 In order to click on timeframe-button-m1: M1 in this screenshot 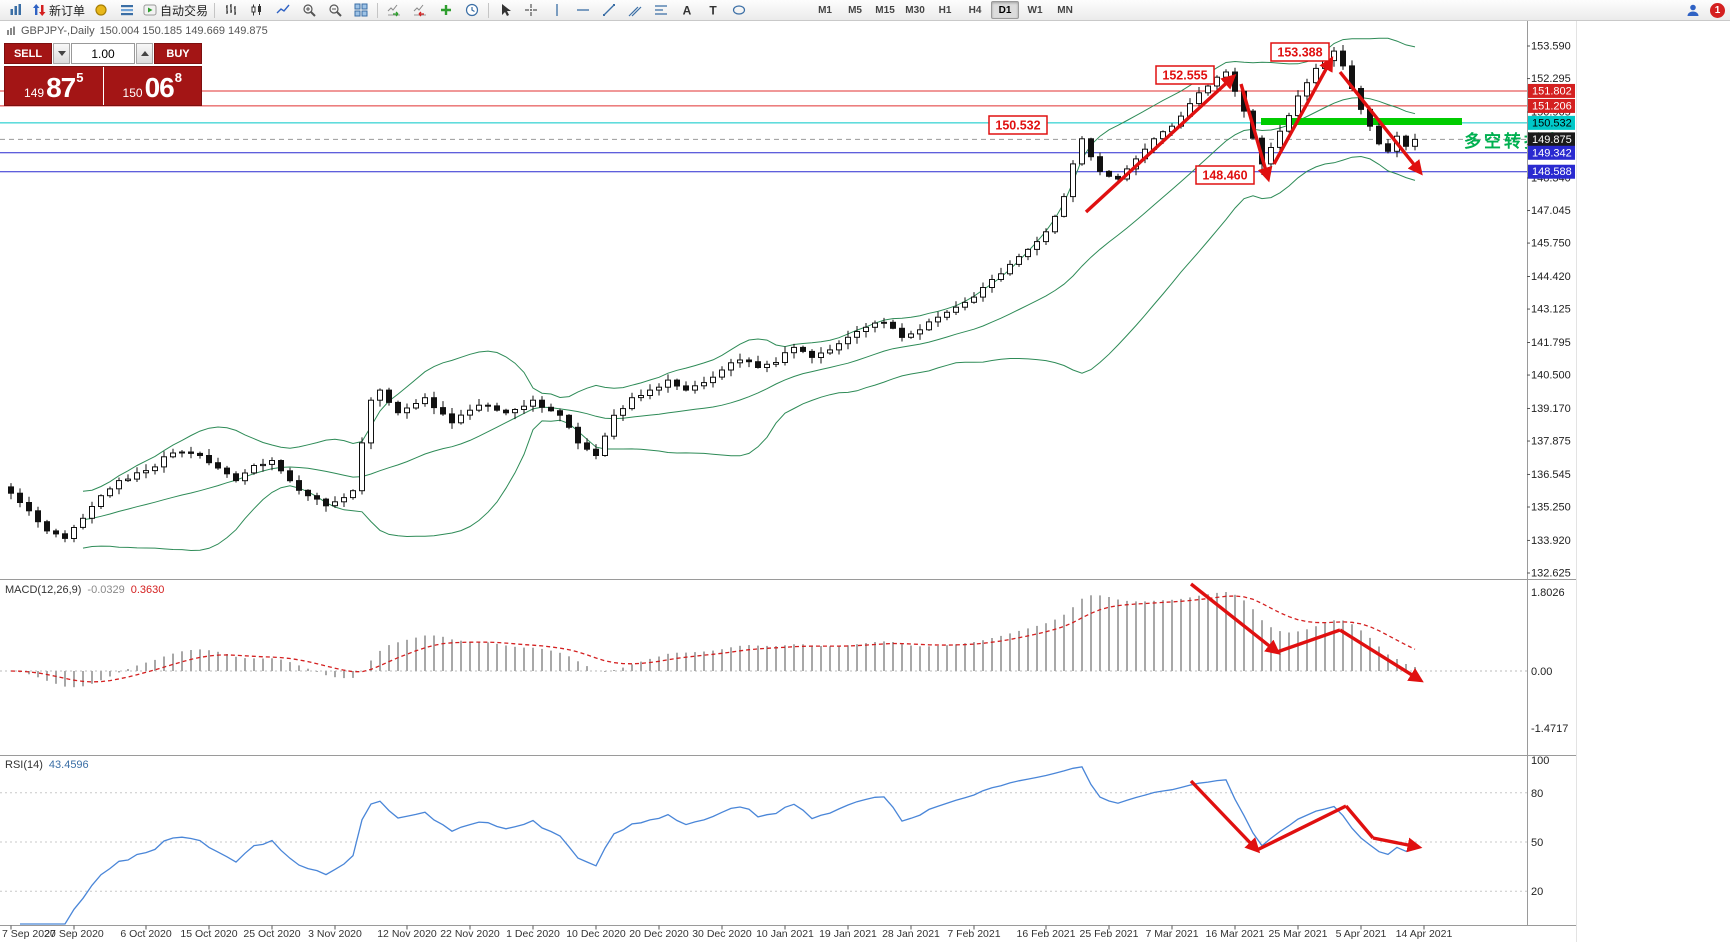, I will do `click(825, 10)`.